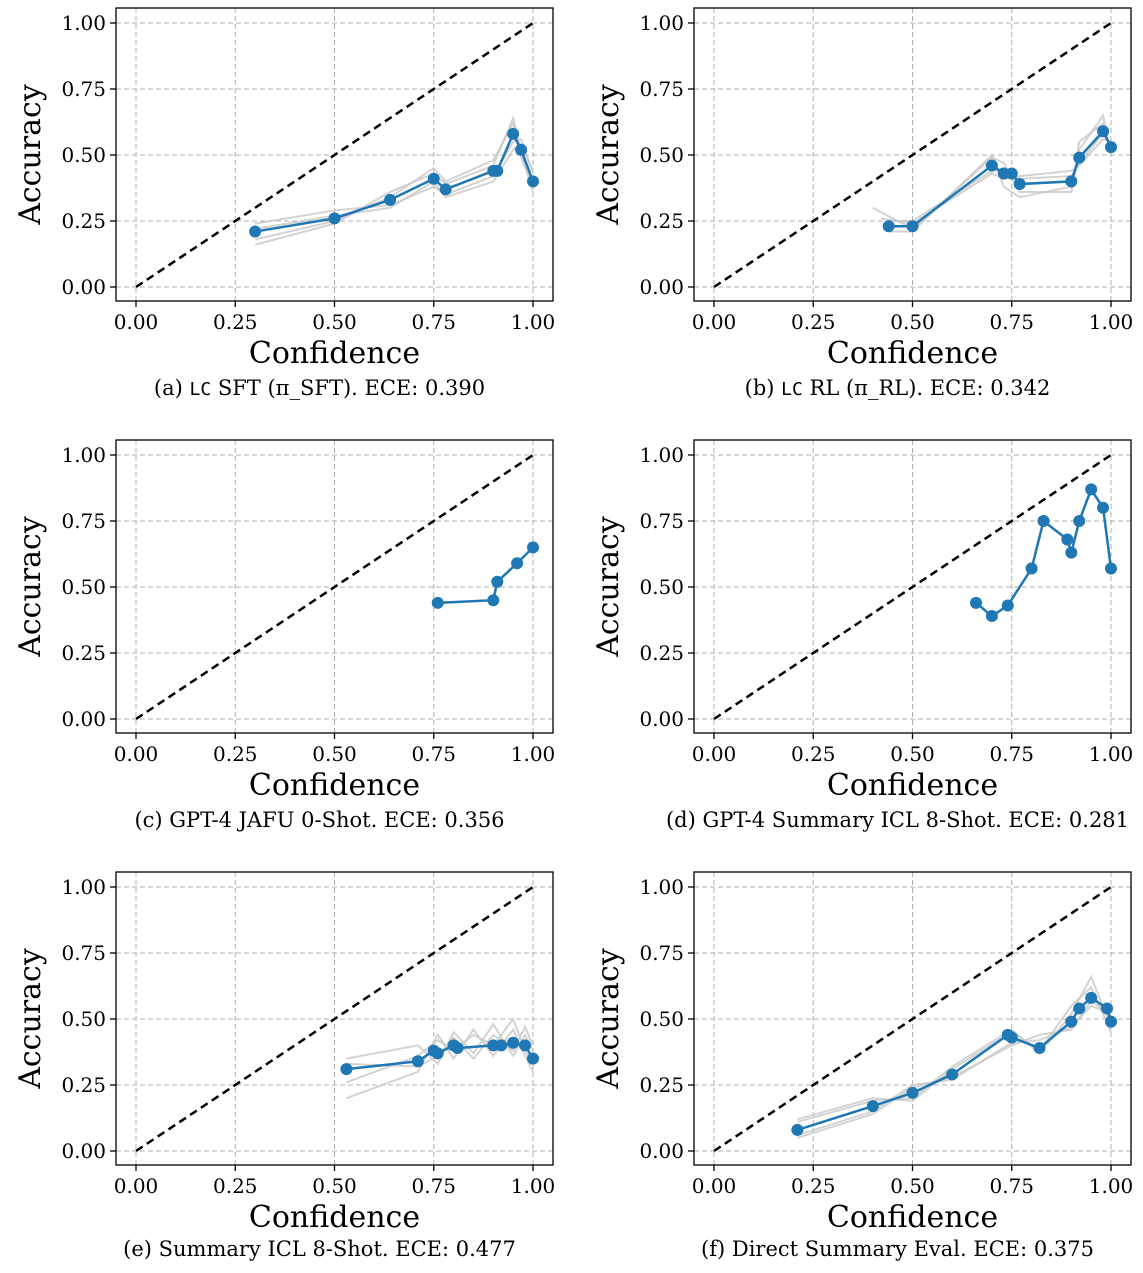 This screenshot has width=1143, height=1273. What do you see at coordinates (486, 1249) in the screenshot?
I see `caption-ece-value: 0.477` at bounding box center [486, 1249].